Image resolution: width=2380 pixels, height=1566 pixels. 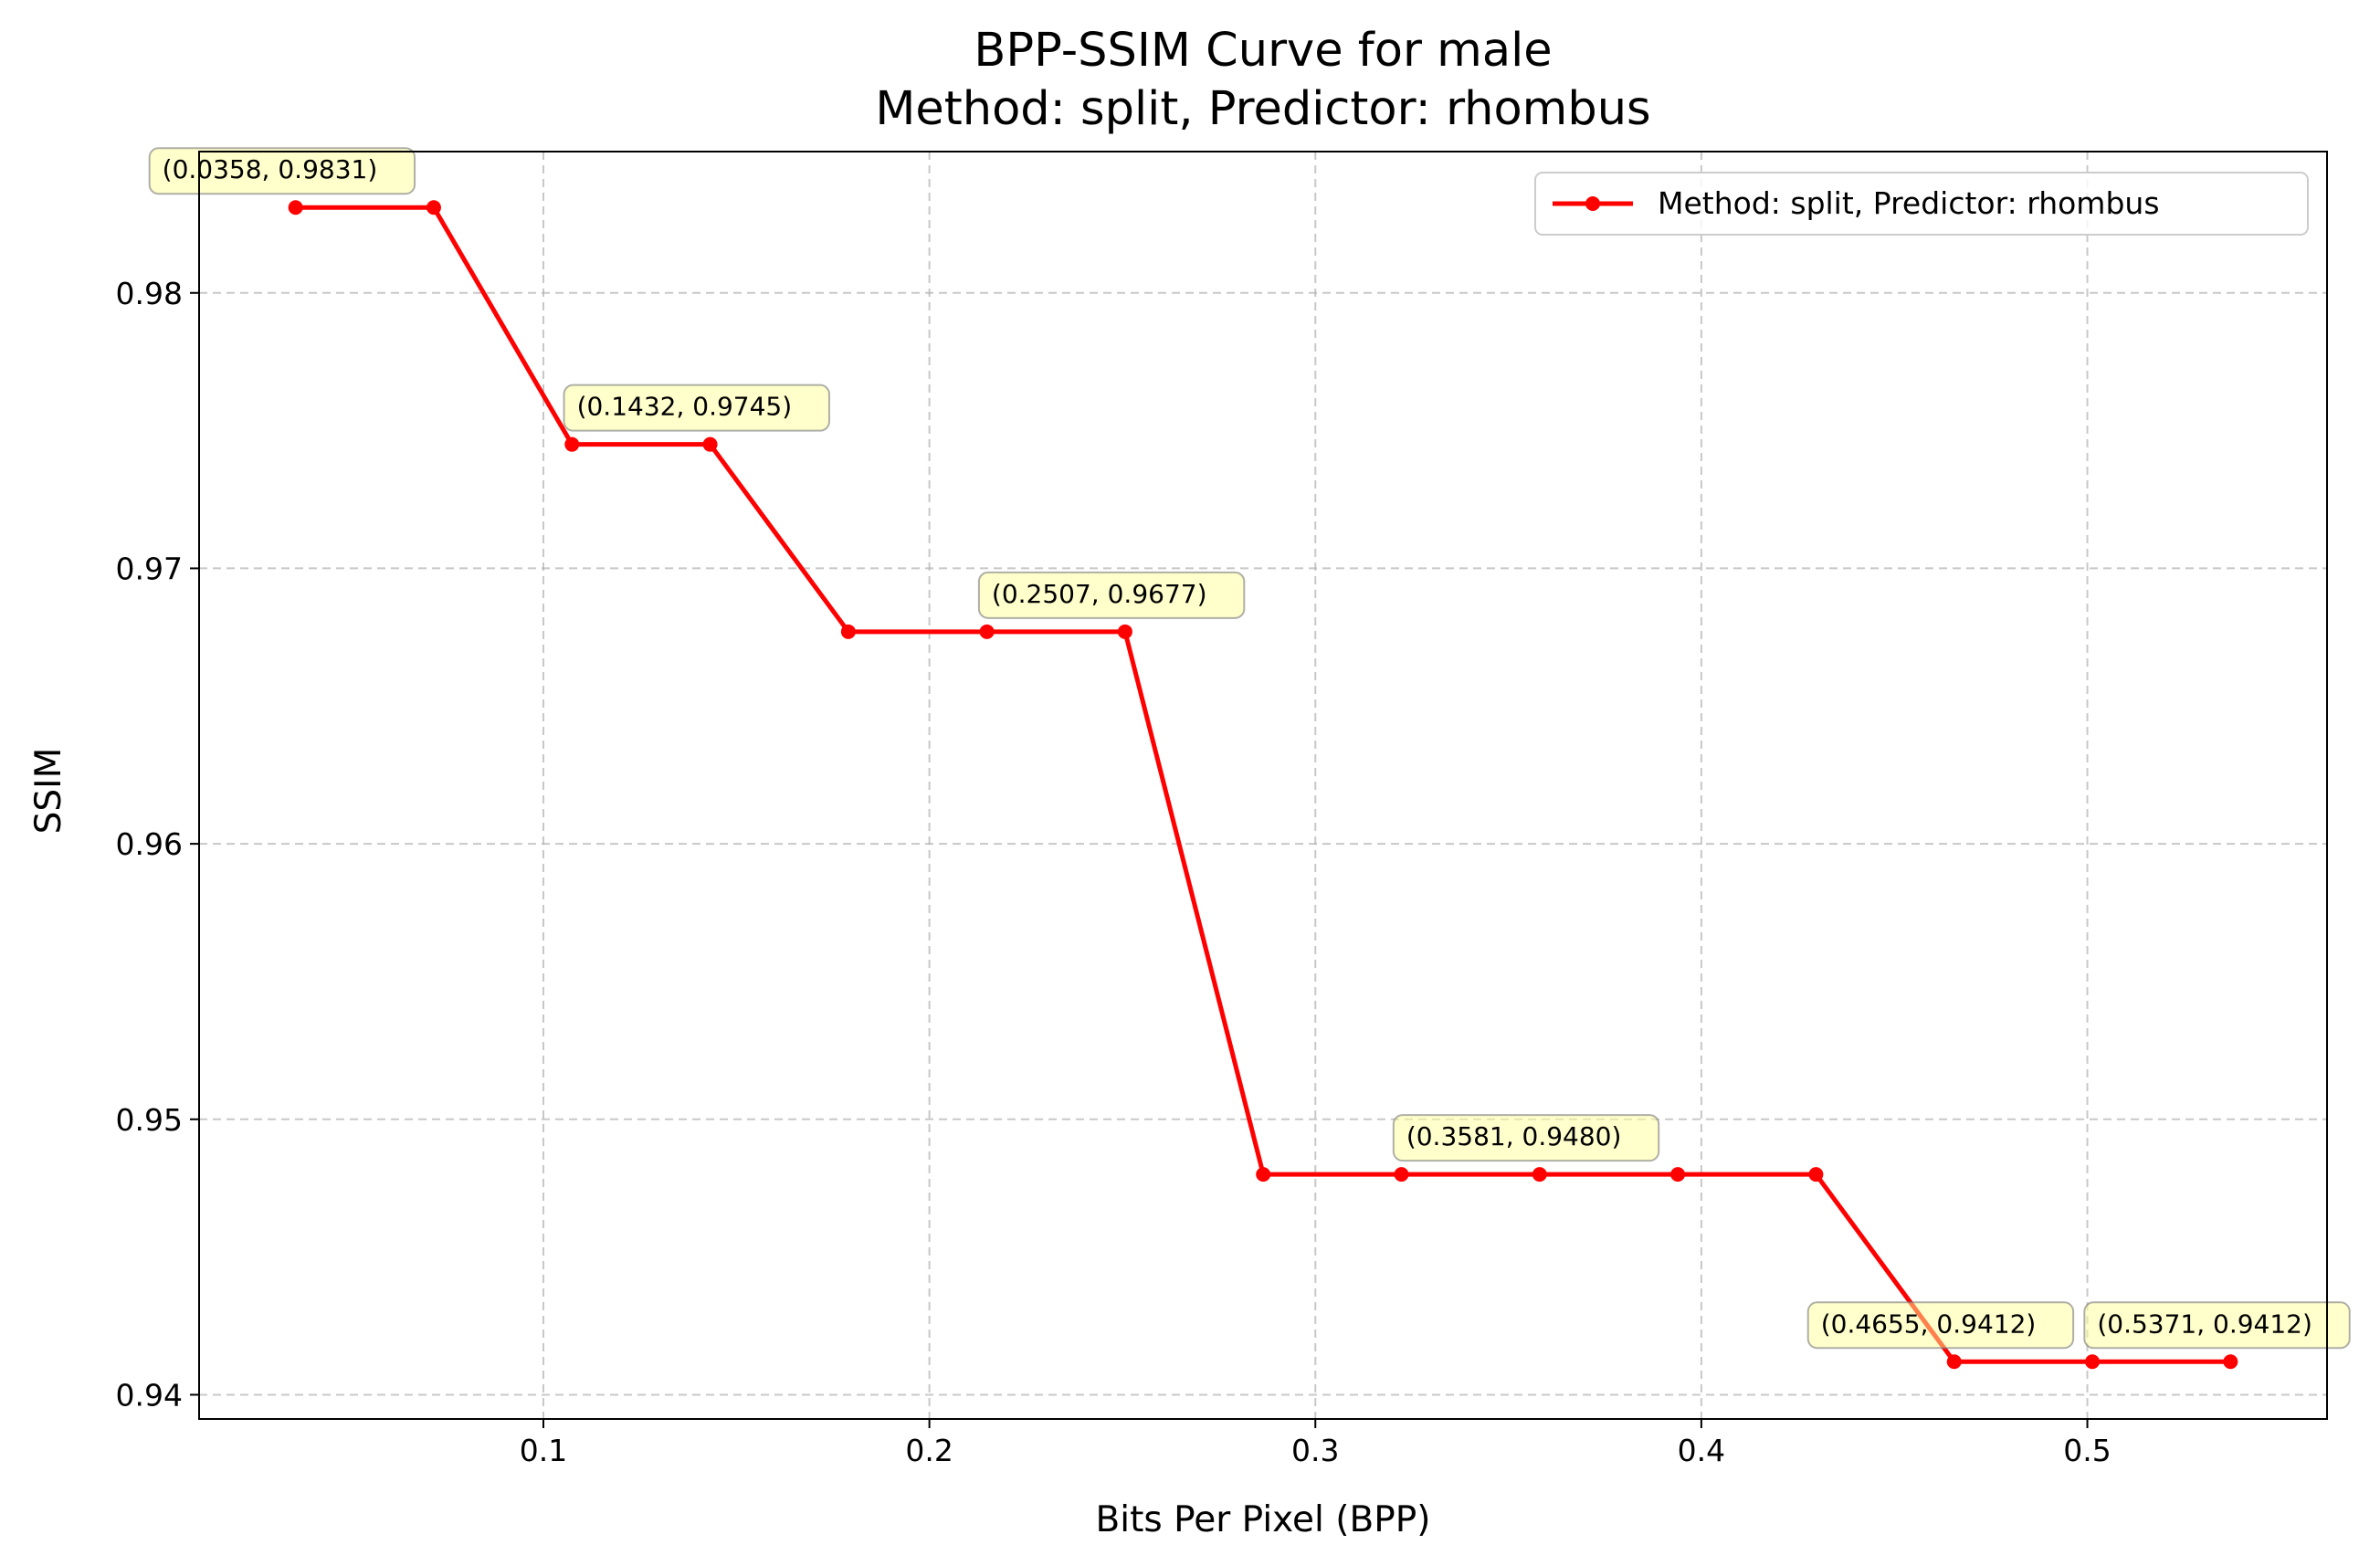 I want to click on y-tick-label: 0.97, so click(x=150, y=568).